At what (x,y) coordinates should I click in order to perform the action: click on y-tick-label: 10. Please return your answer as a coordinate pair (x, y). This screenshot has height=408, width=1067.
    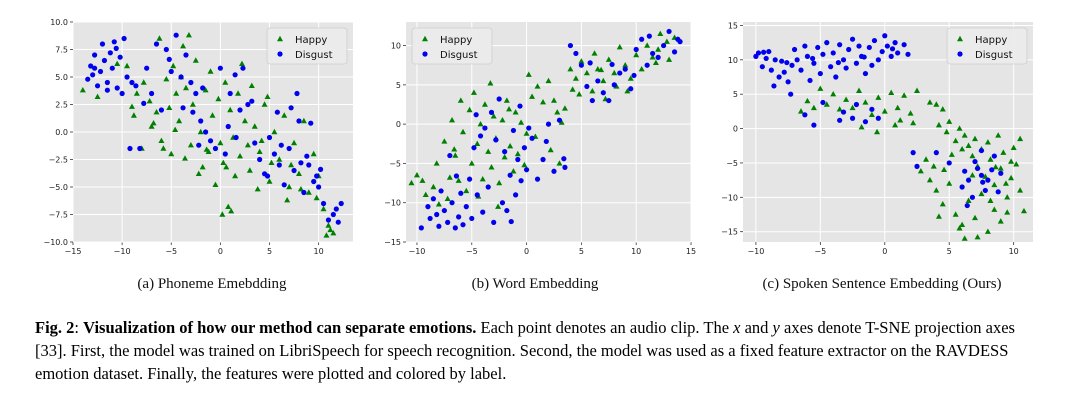
    Looking at the image, I should click on (733, 60).